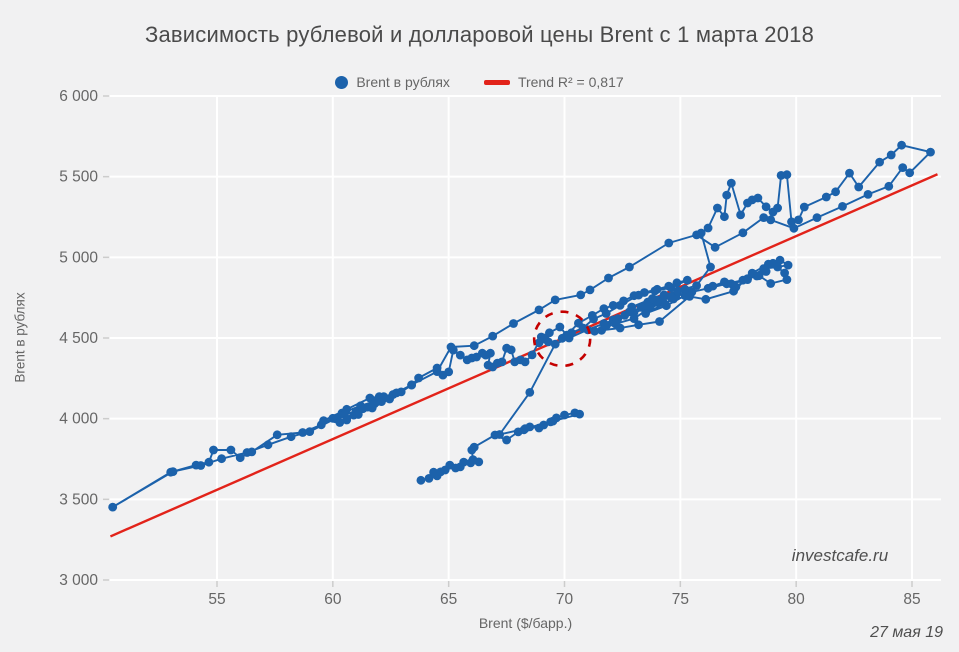 Image resolution: width=959 pixels, height=652 pixels. Describe the element at coordinates (553, 82) in the screenshot. I see `legend-item-trend: Trend R² = 0,817` at that location.